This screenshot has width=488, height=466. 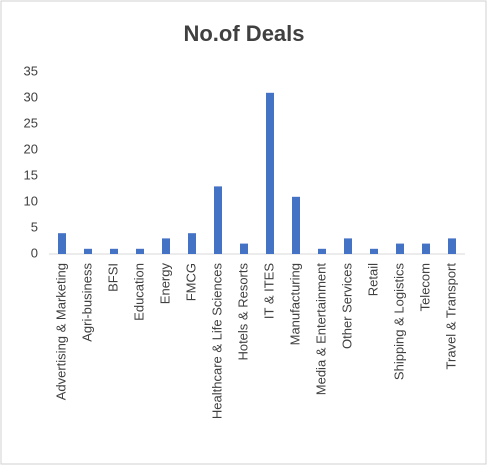 I want to click on x-tick-label: Manufacturing, so click(x=294, y=304).